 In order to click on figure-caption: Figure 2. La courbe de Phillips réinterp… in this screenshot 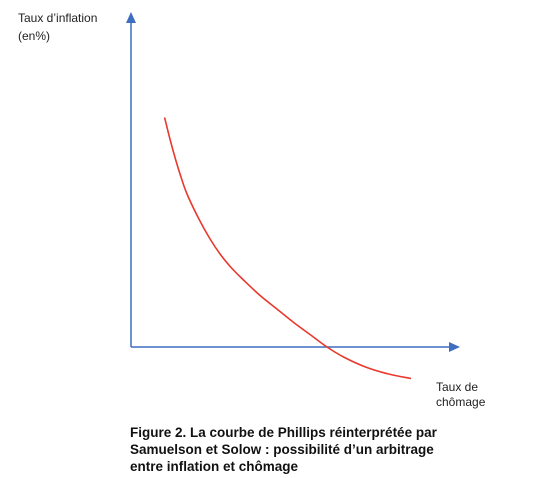, I will do `click(283, 449)`.